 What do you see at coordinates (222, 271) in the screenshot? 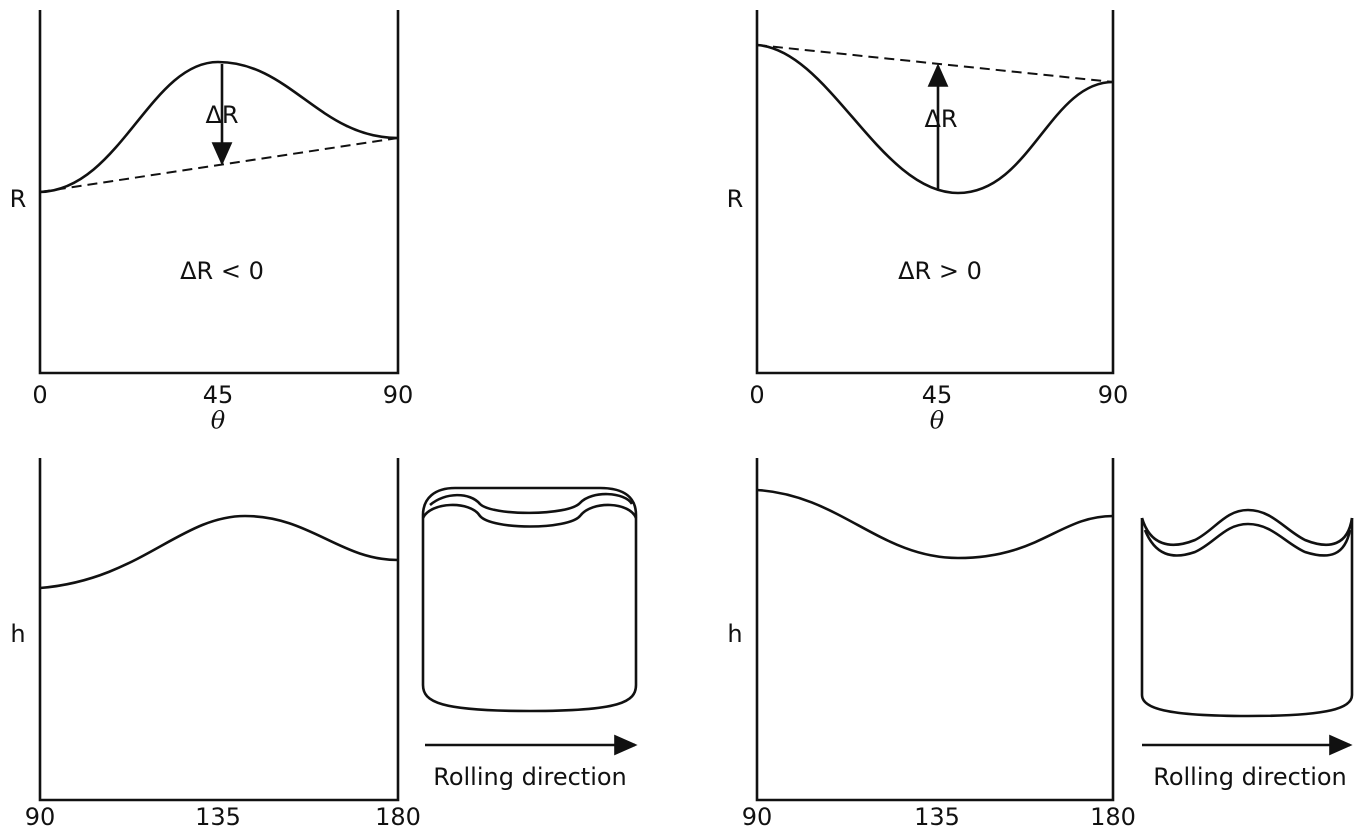
I see `condition: ΔR < 0` at bounding box center [222, 271].